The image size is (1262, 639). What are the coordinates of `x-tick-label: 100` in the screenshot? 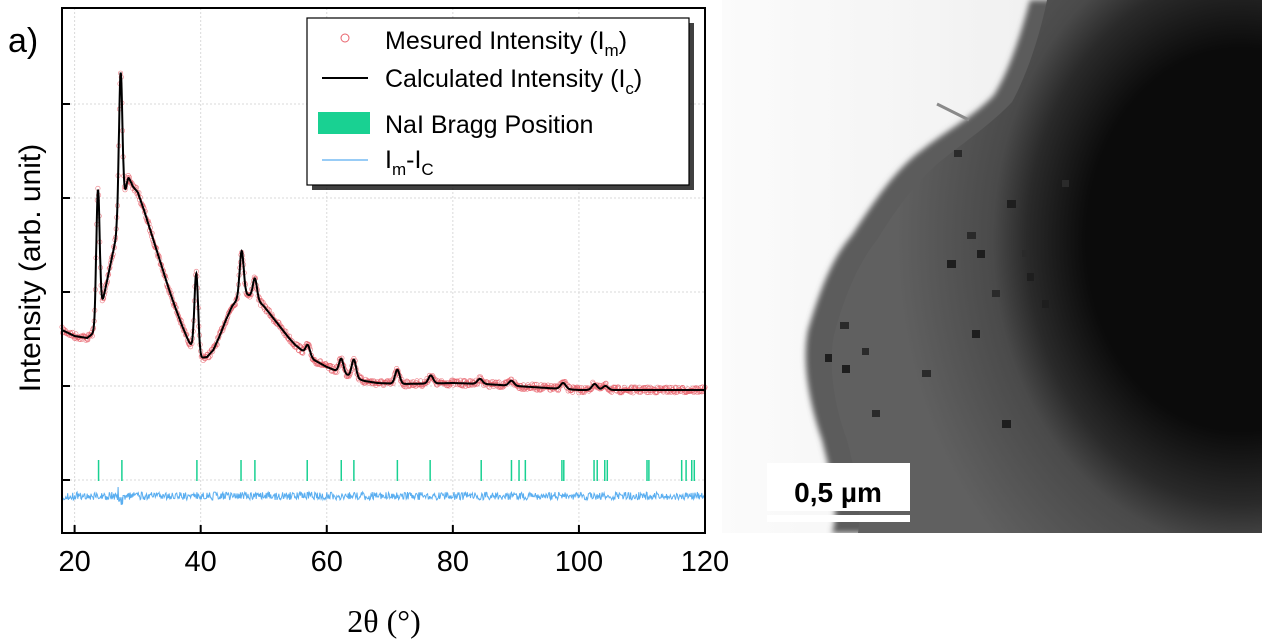 It's located at (579, 562).